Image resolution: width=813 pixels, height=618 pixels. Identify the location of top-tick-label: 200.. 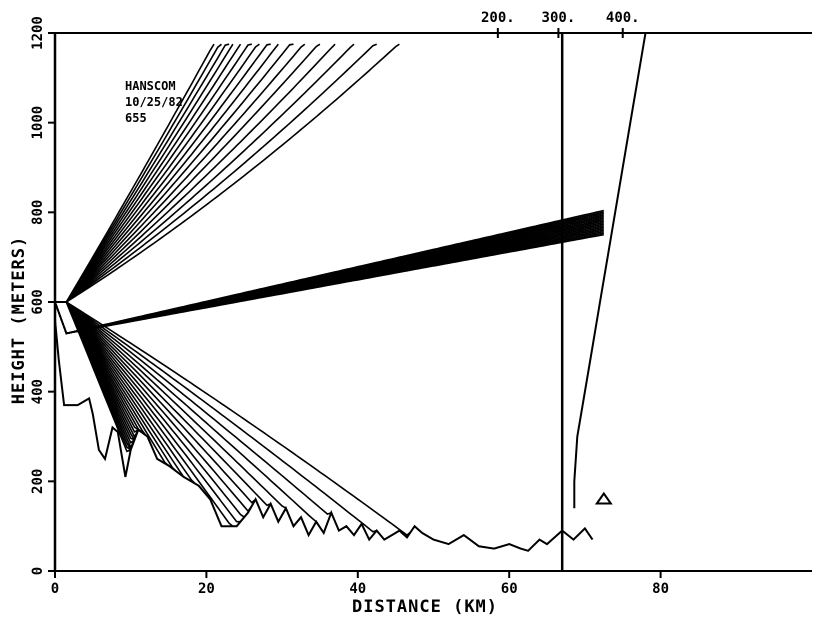
(498, 18).